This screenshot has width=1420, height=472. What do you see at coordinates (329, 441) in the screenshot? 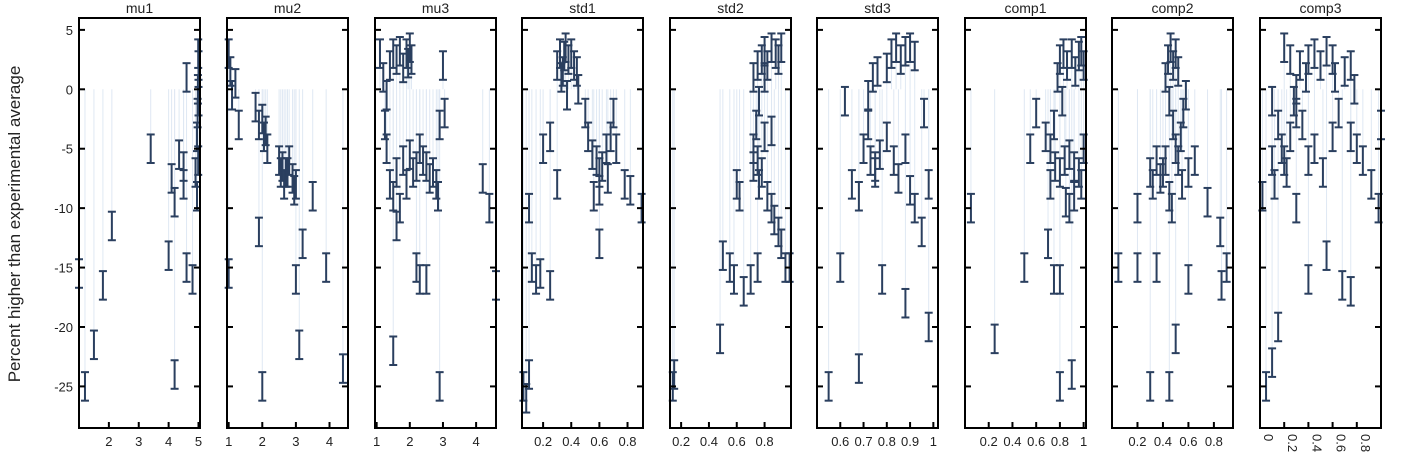
I see `x-tick-label: 4` at bounding box center [329, 441].